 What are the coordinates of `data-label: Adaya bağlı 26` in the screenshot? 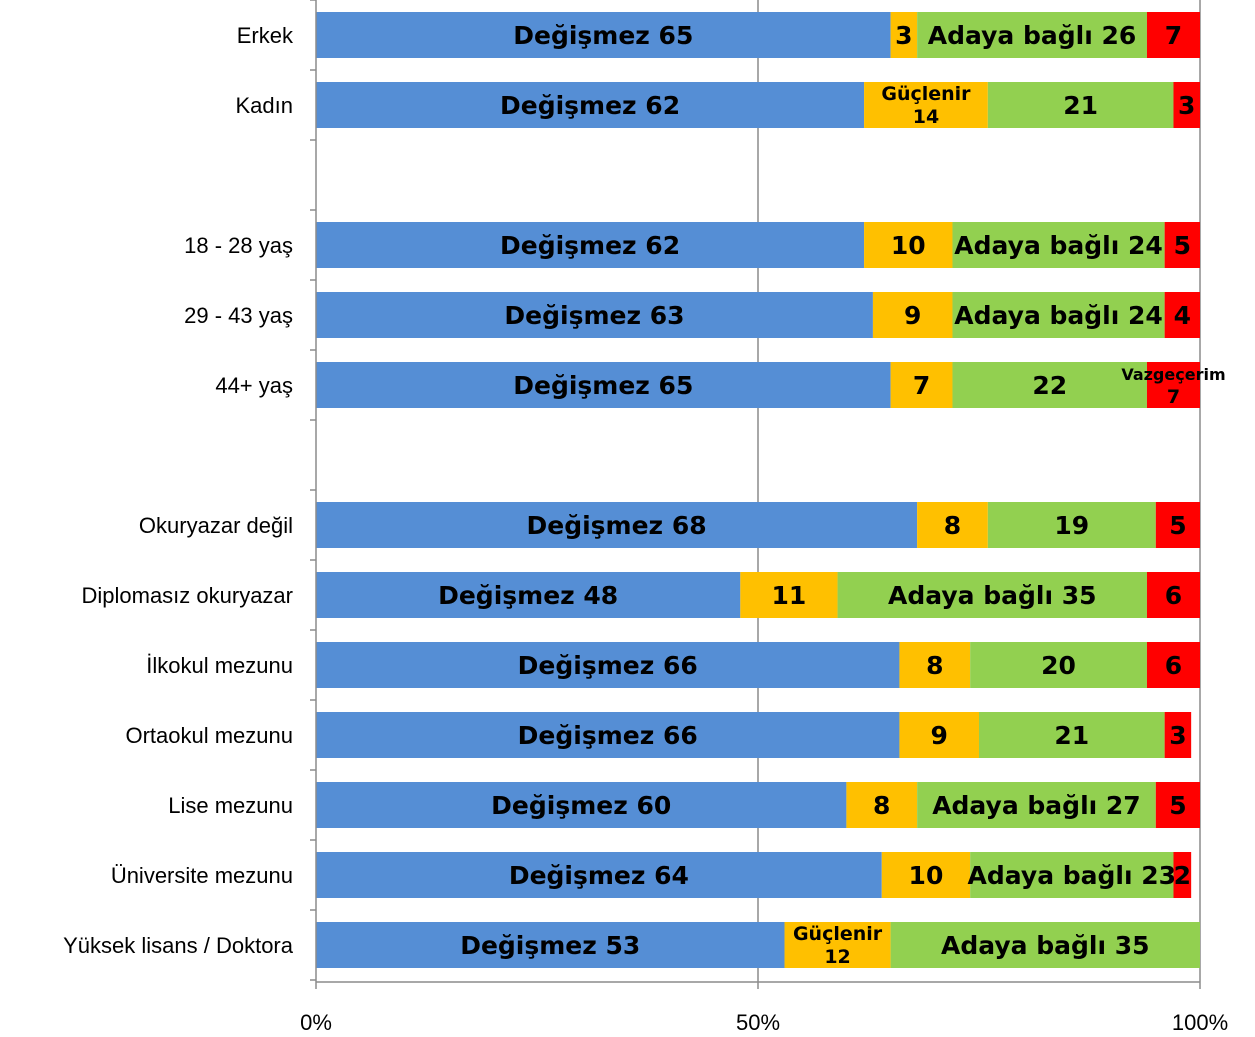 It's located at (1032, 35).